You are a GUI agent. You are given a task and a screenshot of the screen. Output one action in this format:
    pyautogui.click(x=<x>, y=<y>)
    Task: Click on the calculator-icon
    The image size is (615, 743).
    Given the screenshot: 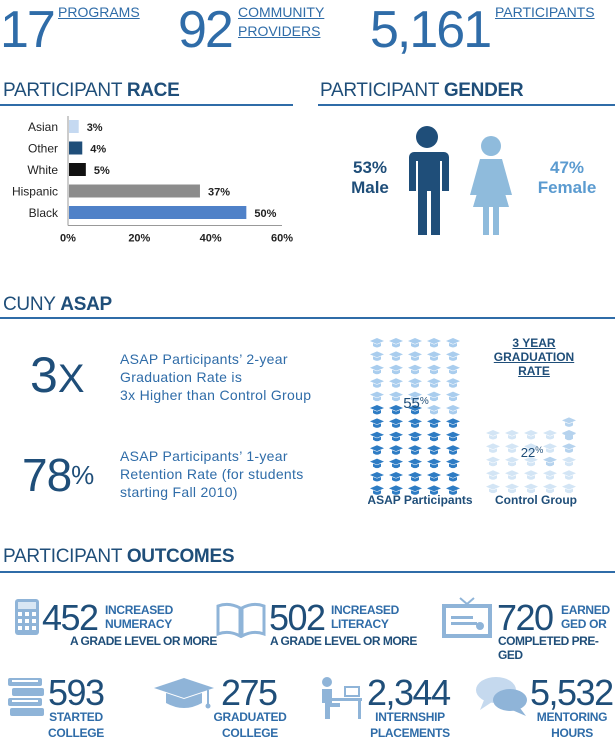 What is the action you would take?
    pyautogui.click(x=27, y=617)
    